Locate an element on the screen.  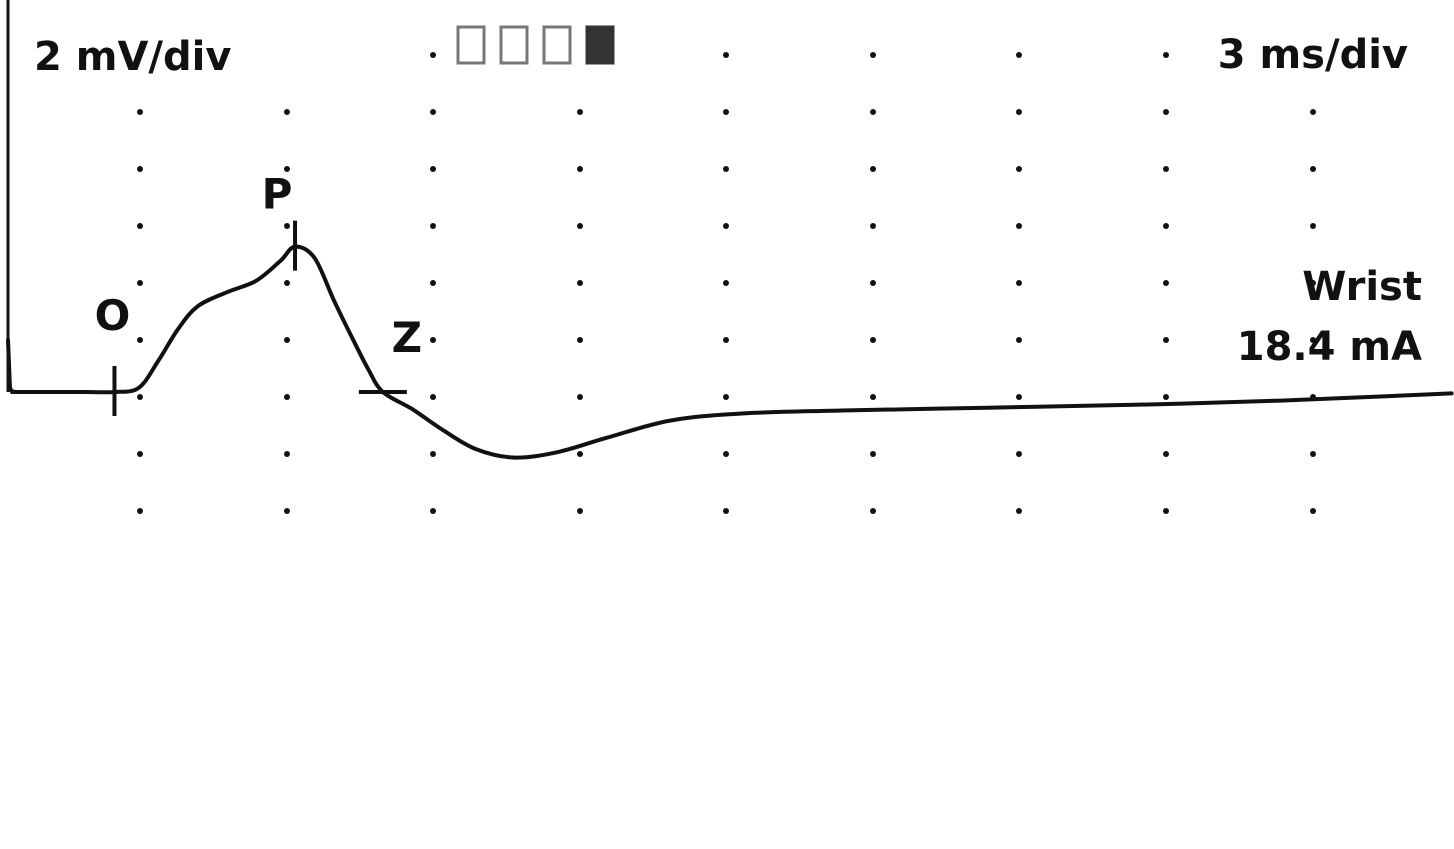
marker-z-label: Z is located at coordinates (407, 337).